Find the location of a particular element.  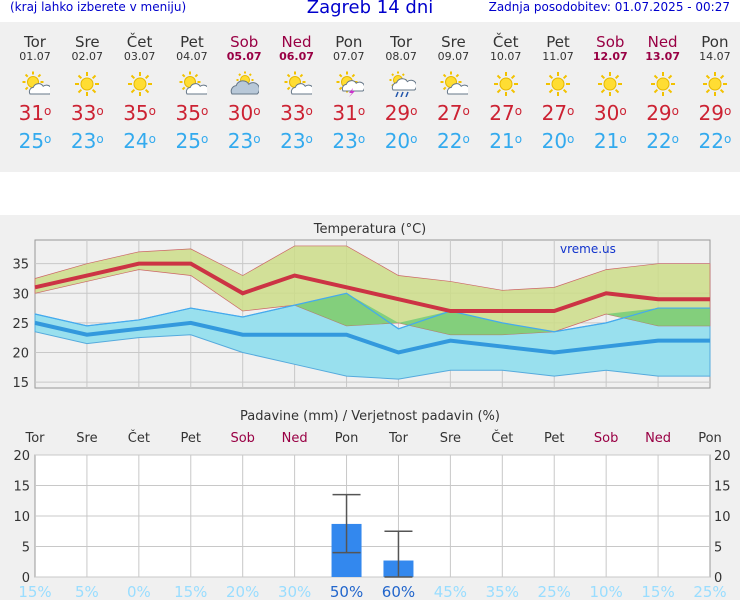

temperature-y-tick: 20 is located at coordinates (20, 353).